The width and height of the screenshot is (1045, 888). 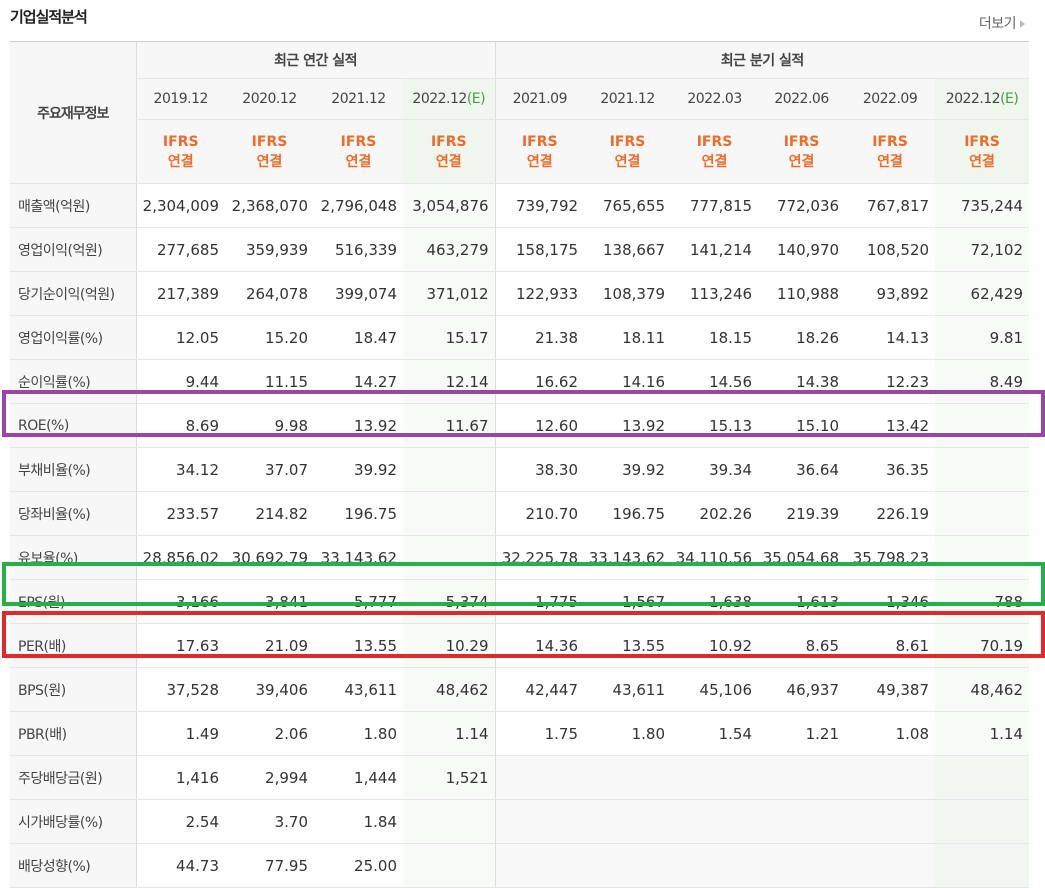 What do you see at coordinates (715, 513) in the screenshot?
I see `table-cell: 202.26` at bounding box center [715, 513].